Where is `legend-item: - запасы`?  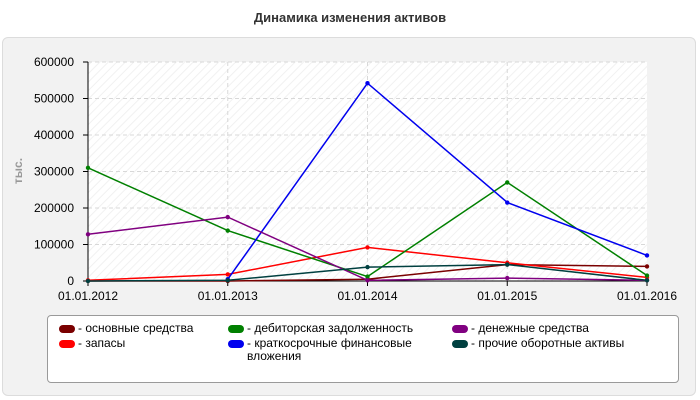 legend-item: - запасы is located at coordinates (92, 343).